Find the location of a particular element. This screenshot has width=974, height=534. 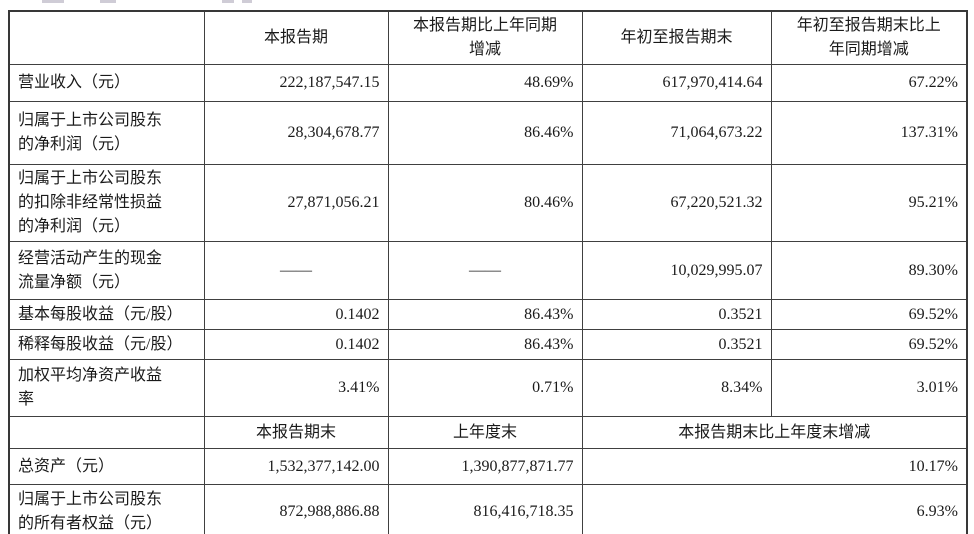

row-label: 经营活动产生的现金 流量净额（元） is located at coordinates (106, 270).